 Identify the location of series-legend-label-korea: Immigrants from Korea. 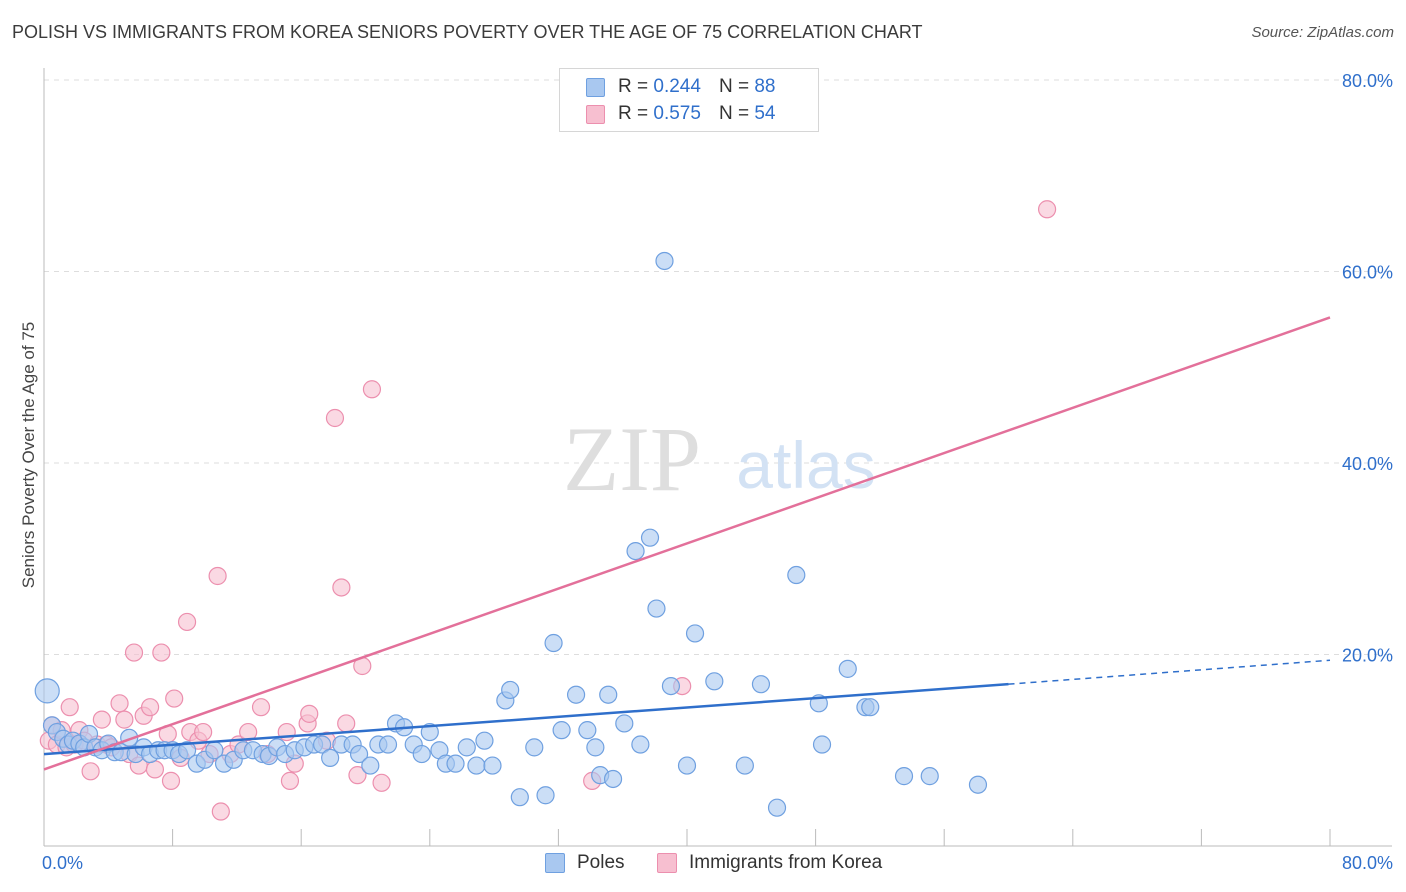
(786, 862).